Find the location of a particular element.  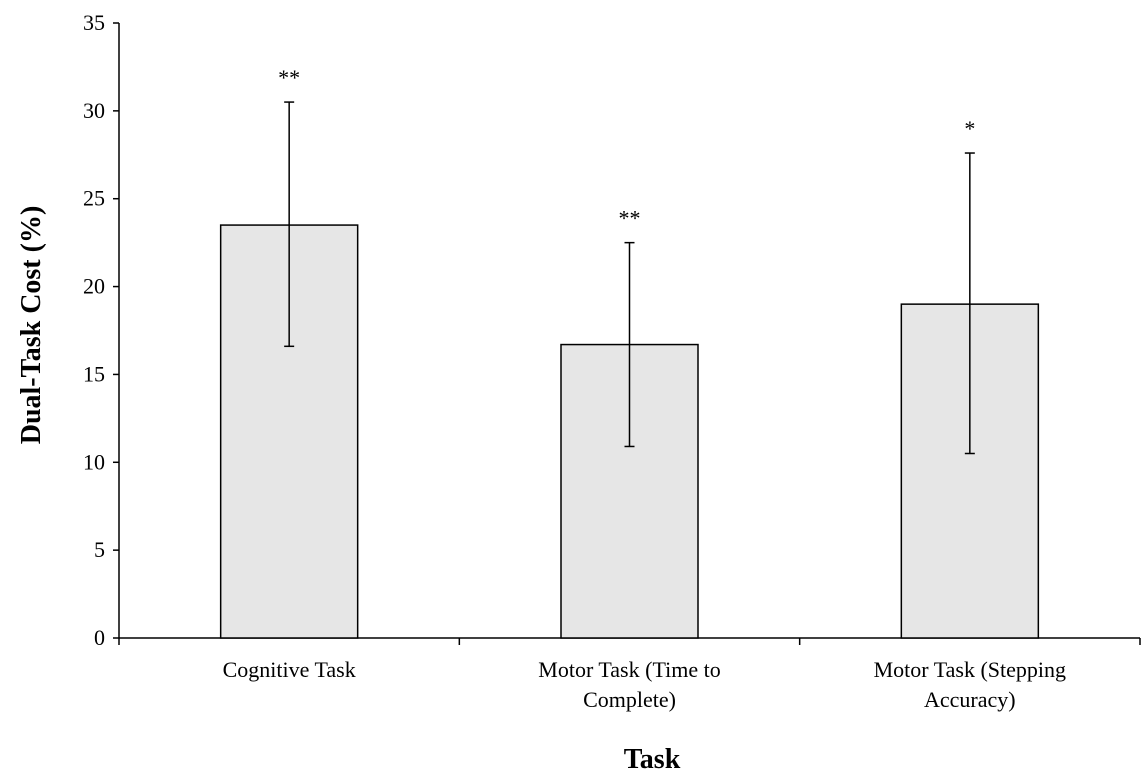

significance-marker: * is located at coordinates (969, 128).